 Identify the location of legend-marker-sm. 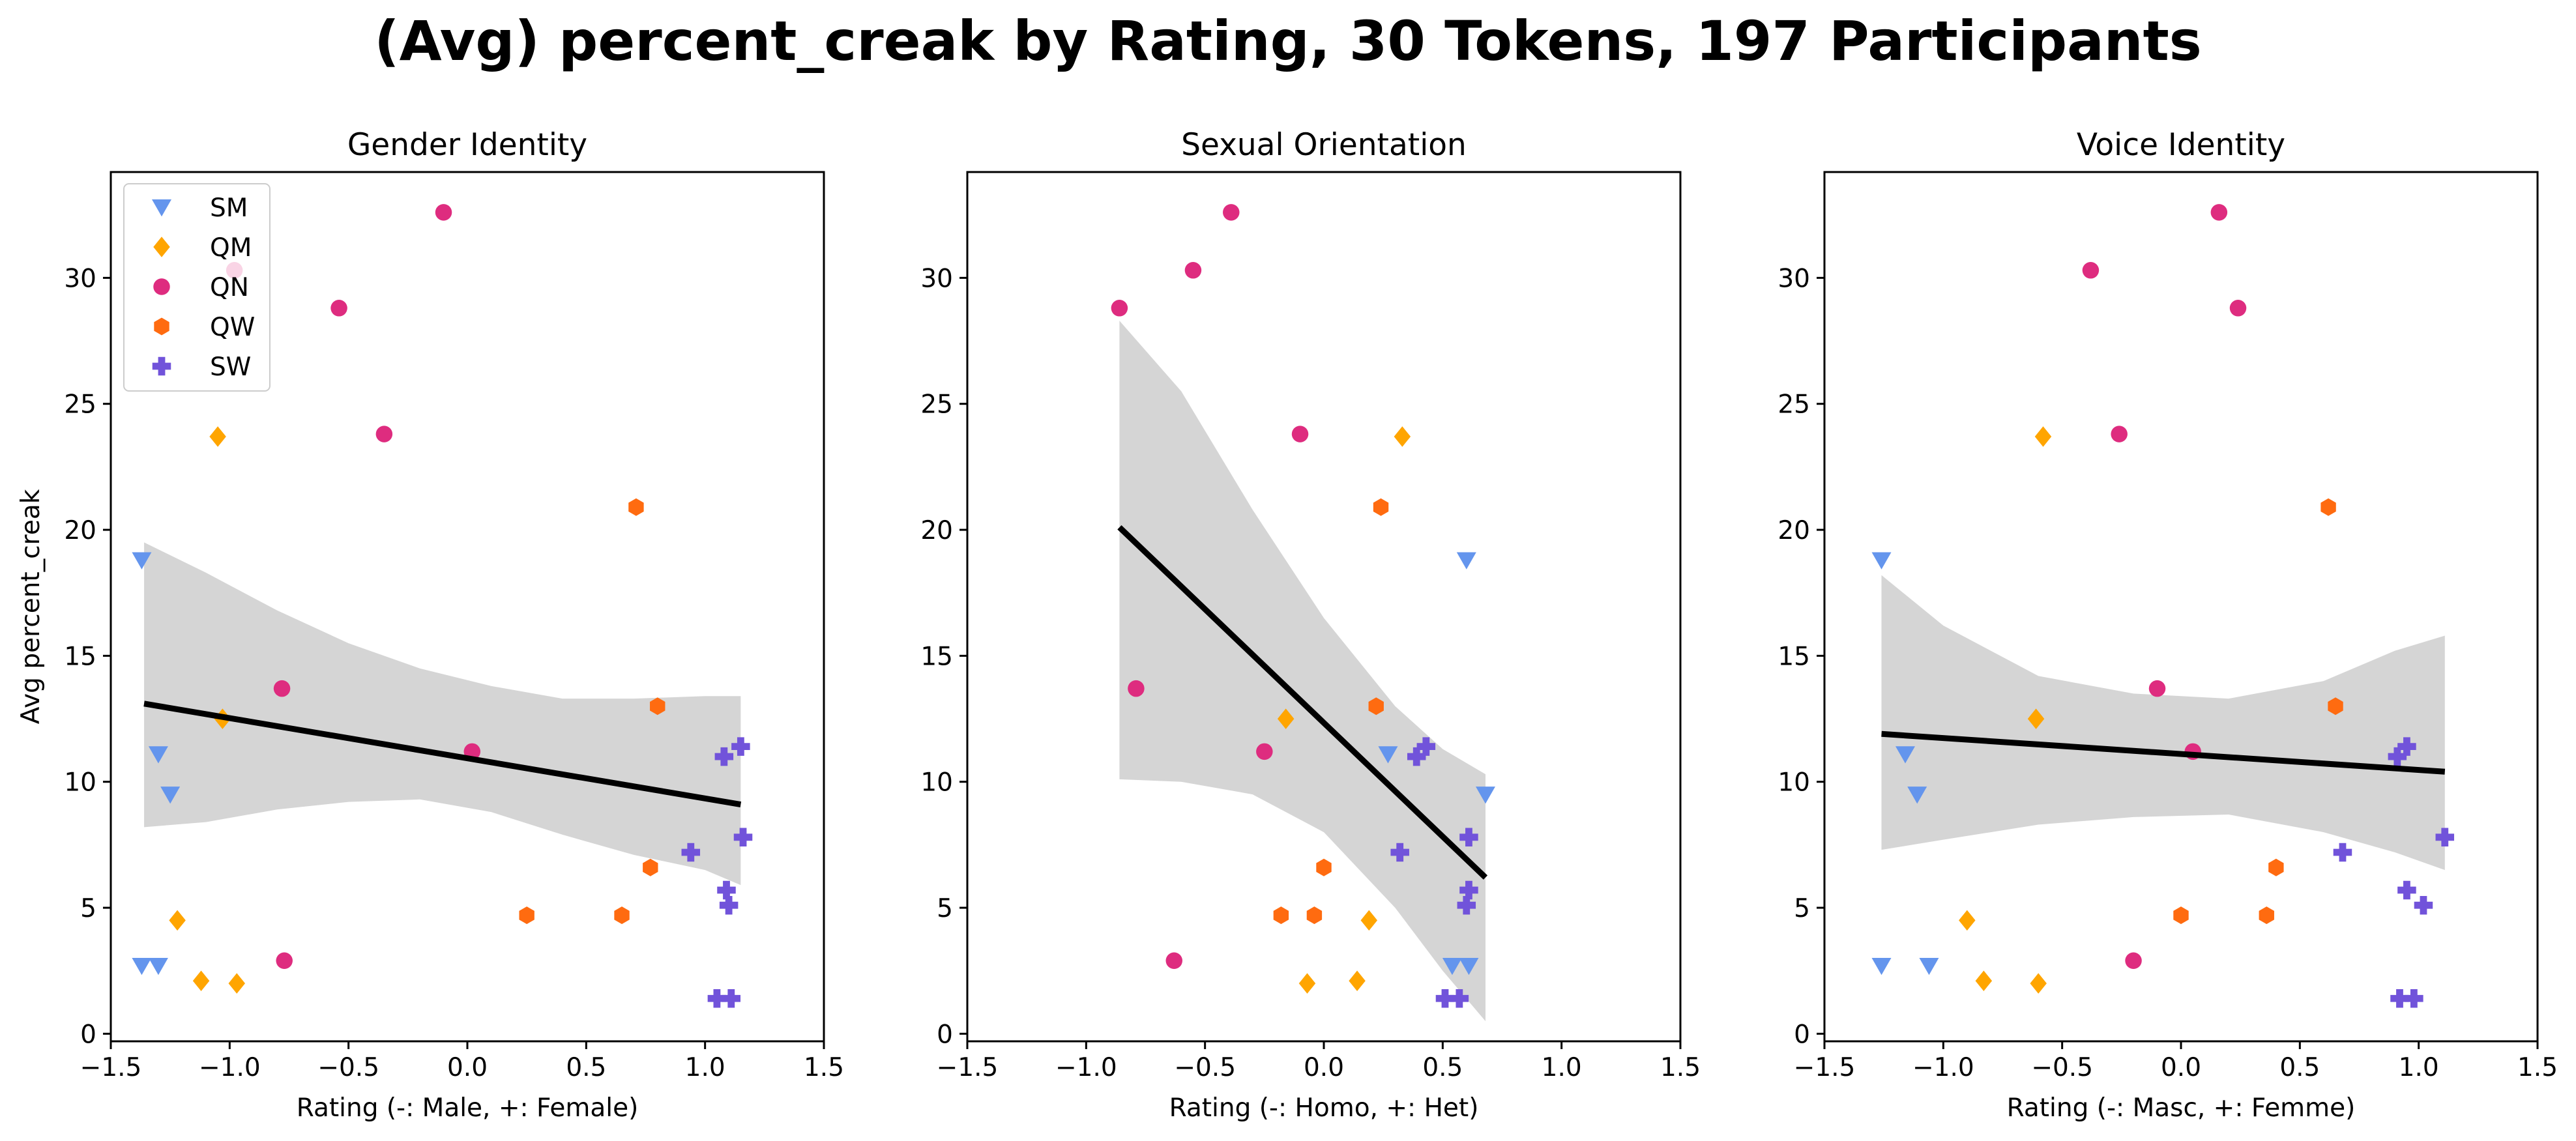
(161, 208).